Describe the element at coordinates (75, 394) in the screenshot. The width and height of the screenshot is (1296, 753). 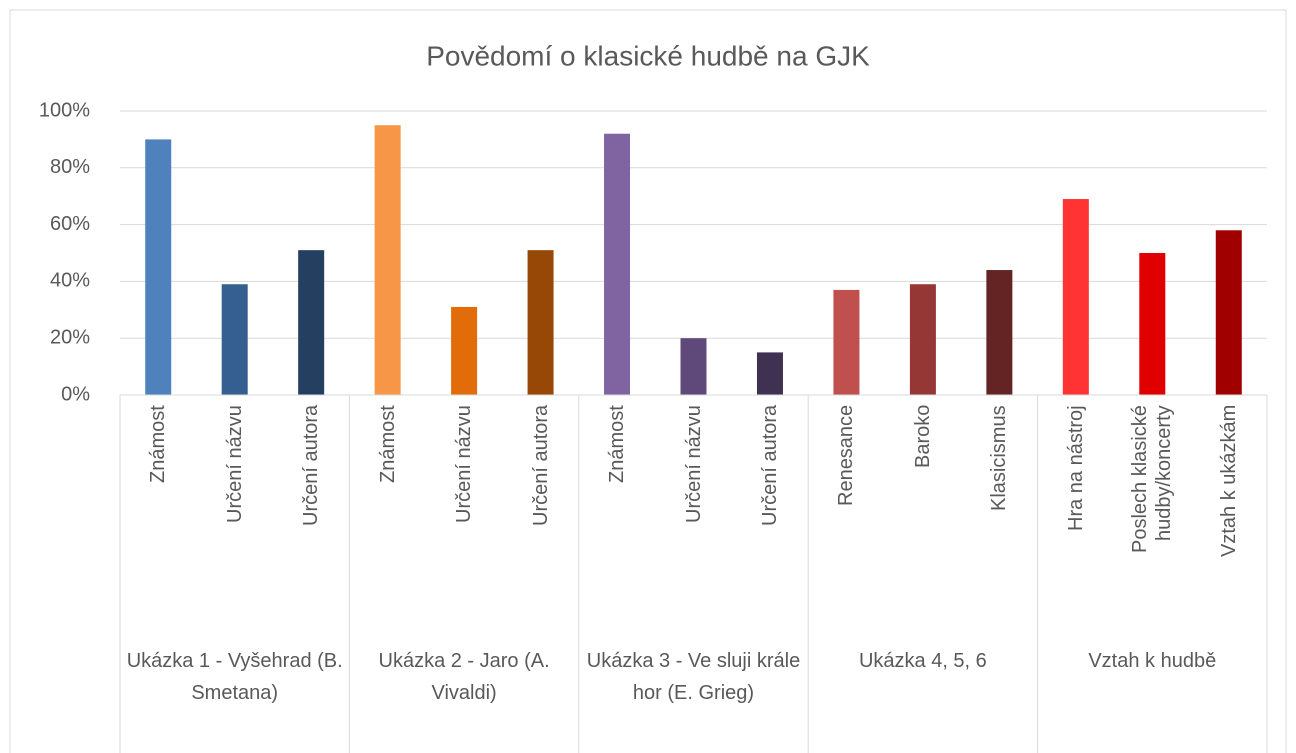
I see `y-tick-label: 0%` at that location.